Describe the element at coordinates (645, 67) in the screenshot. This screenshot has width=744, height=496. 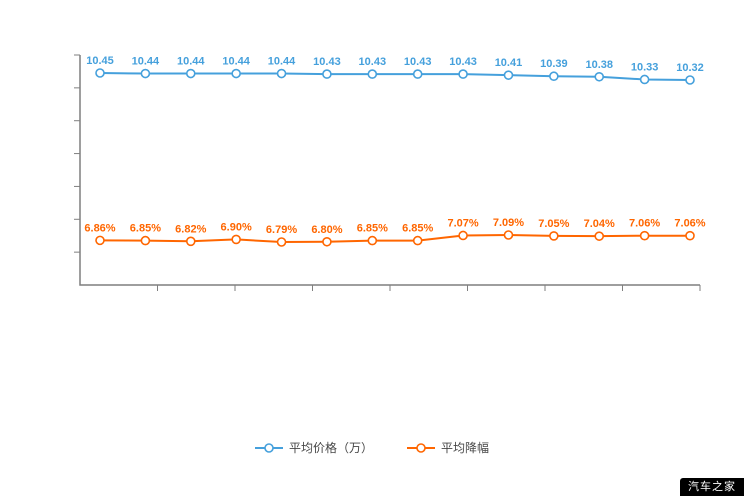
I see `data-label-series-0: 10.33` at that location.